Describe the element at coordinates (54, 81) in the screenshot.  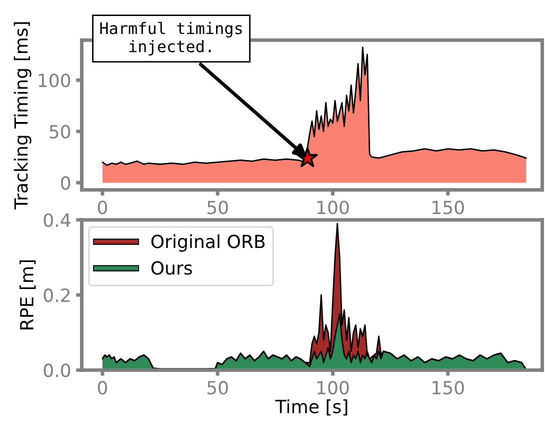
I see `y-tick-label: 100` at that location.